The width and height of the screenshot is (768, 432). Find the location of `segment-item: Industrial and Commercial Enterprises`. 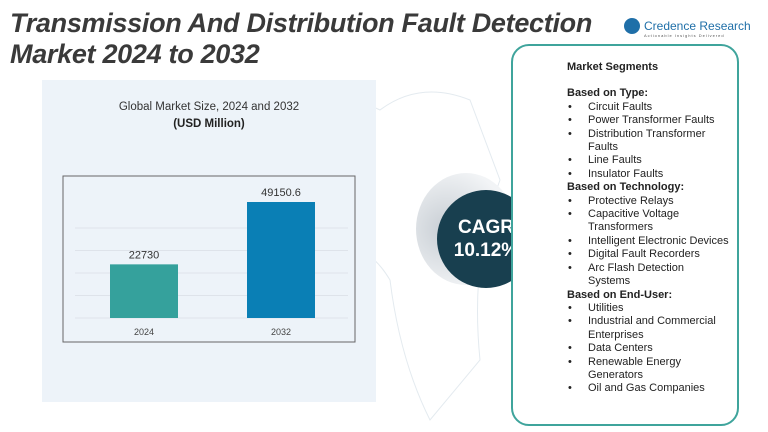

segment-item: Industrial and Commercial Enterprises is located at coordinates (625, 328).